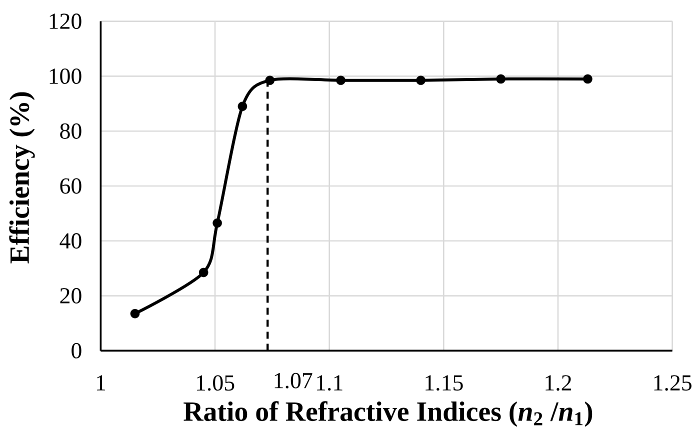 This screenshot has height=434, width=694. What do you see at coordinates (215, 383) in the screenshot?
I see `x-tick-label: 1.05` at bounding box center [215, 383].